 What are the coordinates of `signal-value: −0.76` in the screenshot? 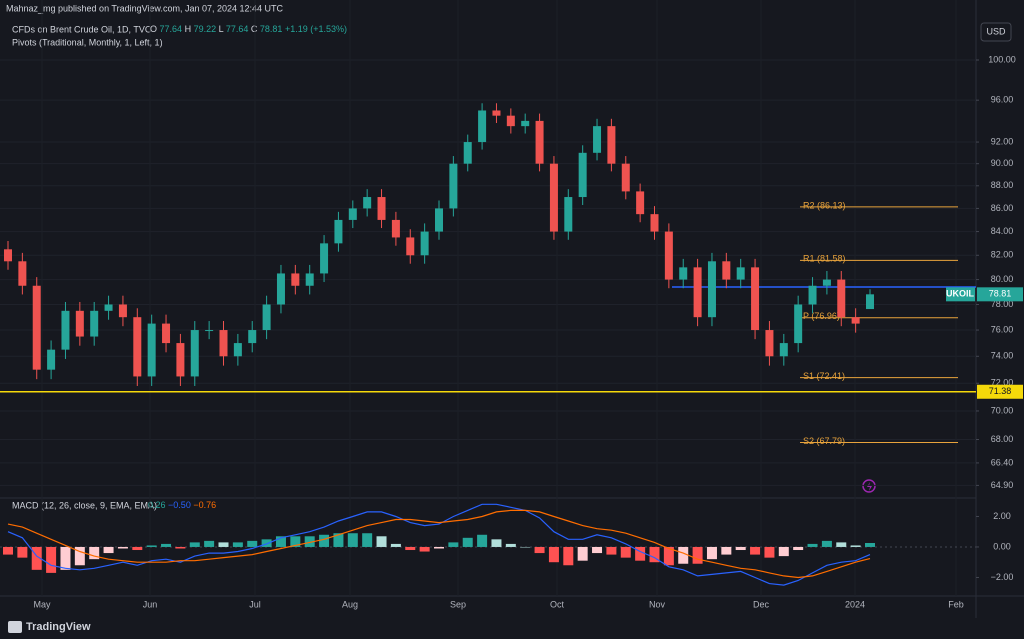 It's located at (204, 505).